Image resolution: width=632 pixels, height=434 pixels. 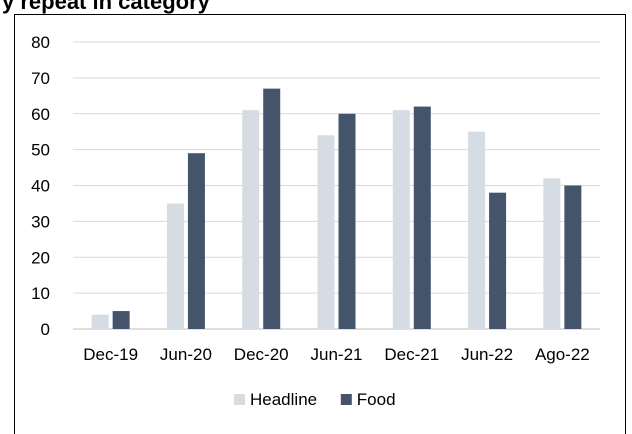 What do you see at coordinates (45, 329) in the screenshot?
I see `y-tick-label: 0` at bounding box center [45, 329].